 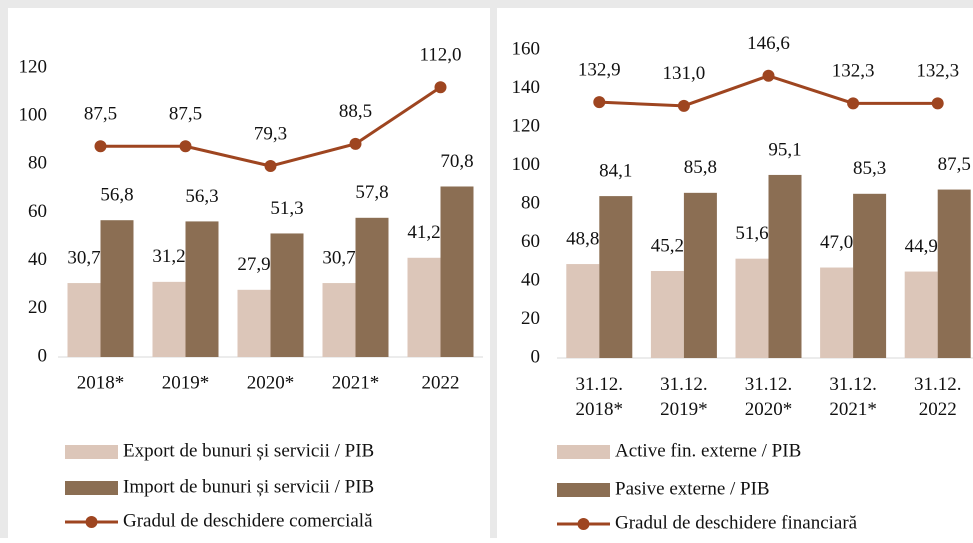 I want to click on data-label: 44,9, so click(x=921, y=246).